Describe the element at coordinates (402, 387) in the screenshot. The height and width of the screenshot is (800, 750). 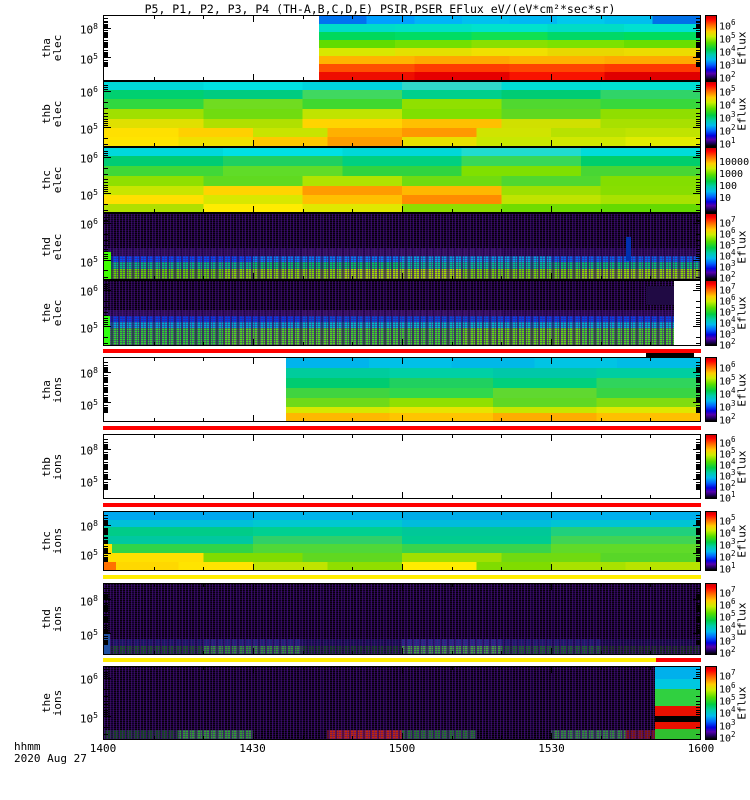
I see `panel-tha-ions` at that location.